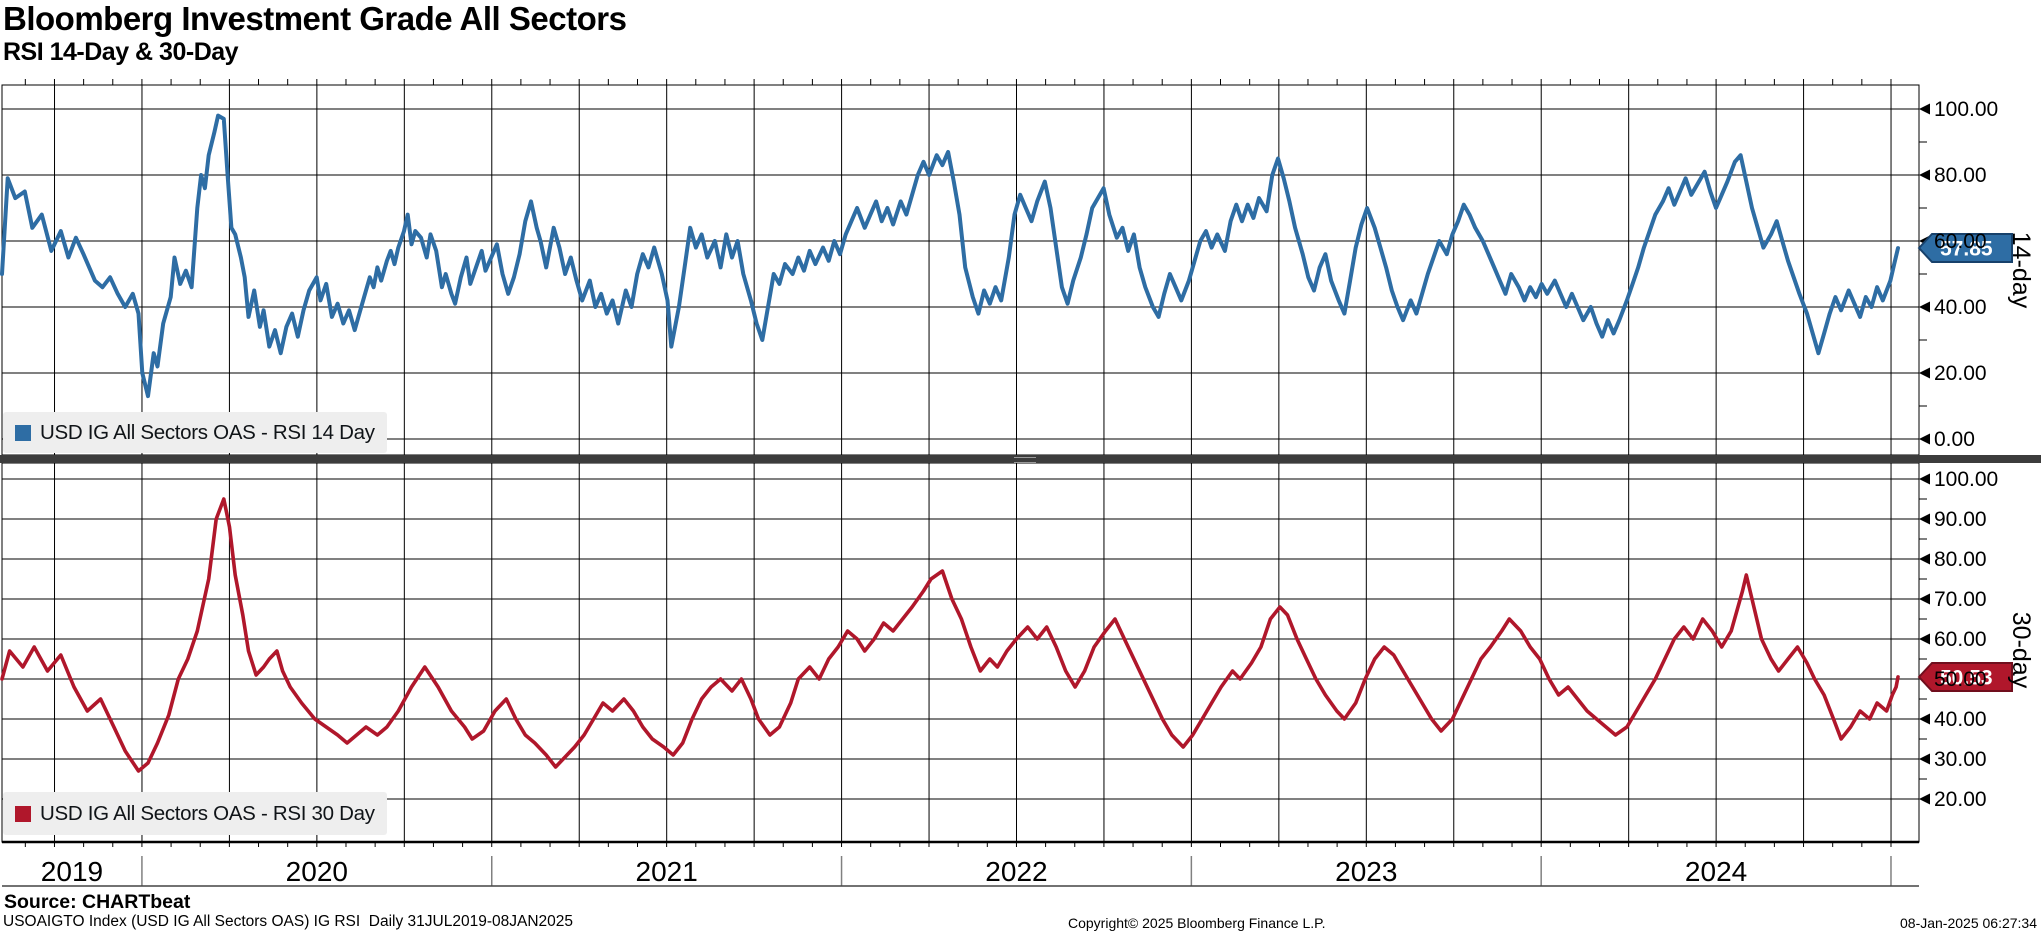 Image resolution: width=2041 pixels, height=932 pixels. Describe the element at coordinates (1960, 759) in the screenshot. I see `y-tick-label-bottom: 30.00` at that location.